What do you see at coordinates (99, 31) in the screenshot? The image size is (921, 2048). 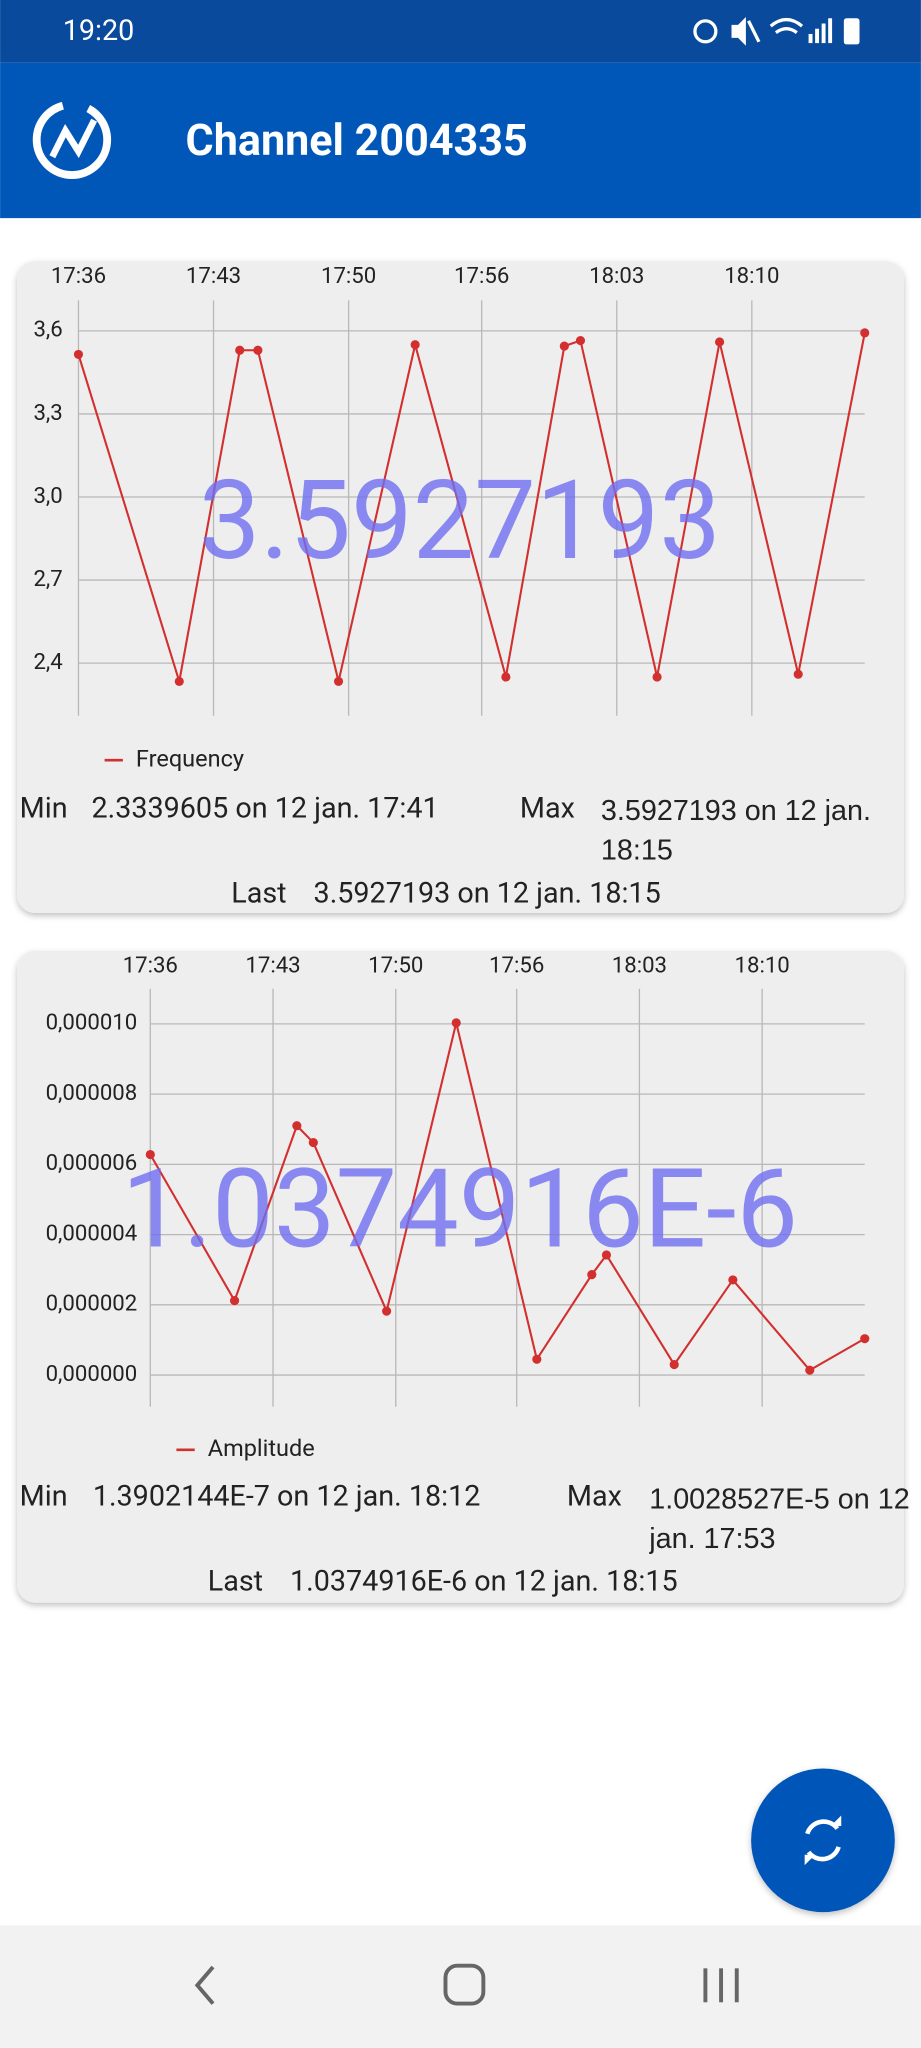 I see `status-time: 19:20` at bounding box center [99, 31].